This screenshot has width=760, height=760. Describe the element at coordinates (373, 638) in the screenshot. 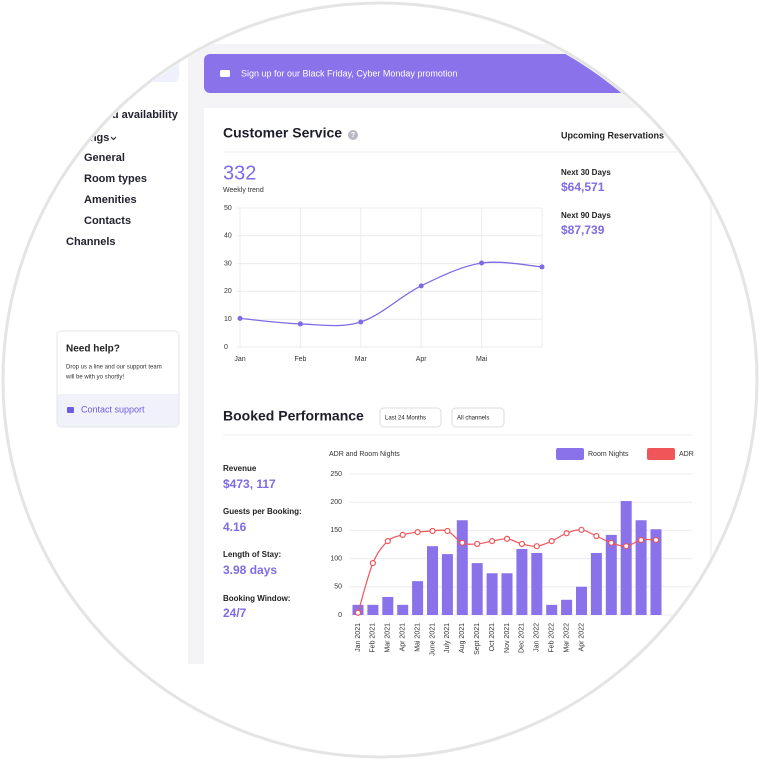

I see `x-tick-label: Feb 2021` at that location.